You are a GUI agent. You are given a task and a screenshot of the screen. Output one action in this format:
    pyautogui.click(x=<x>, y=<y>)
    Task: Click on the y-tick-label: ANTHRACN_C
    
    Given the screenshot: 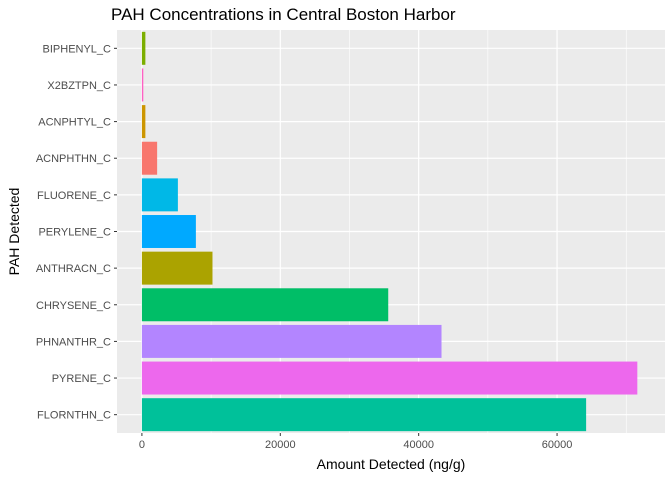 What is the action you would take?
    pyautogui.click(x=73, y=269)
    